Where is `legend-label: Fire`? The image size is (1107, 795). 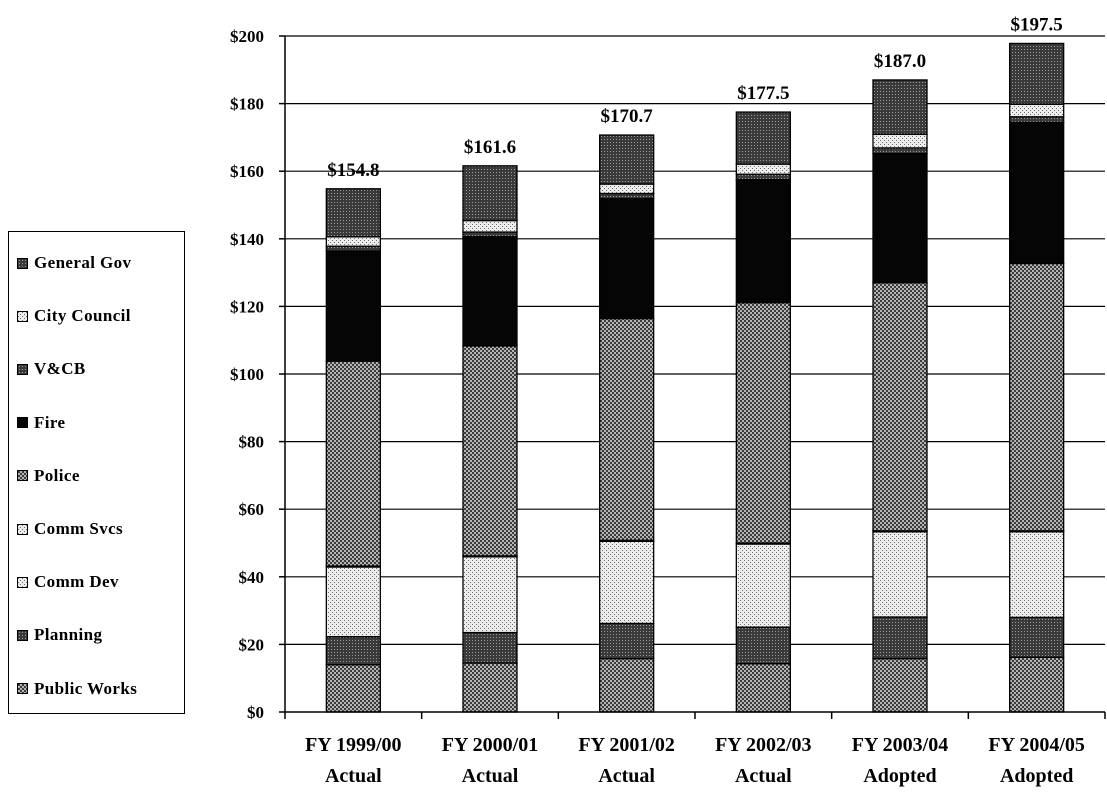 legend-label: Fire is located at coordinates (50, 422).